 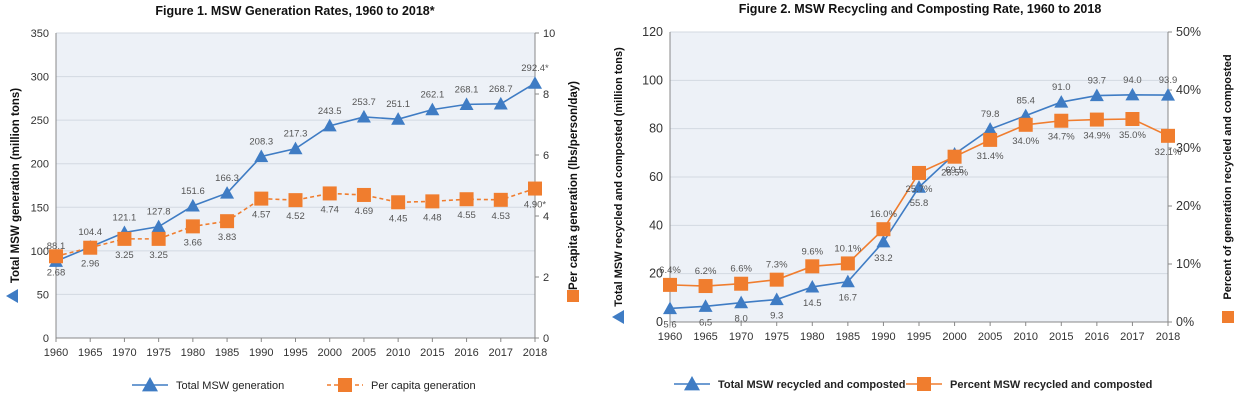 I want to click on legend-label: Percent MSW recycled and composted, so click(x=1051, y=385).